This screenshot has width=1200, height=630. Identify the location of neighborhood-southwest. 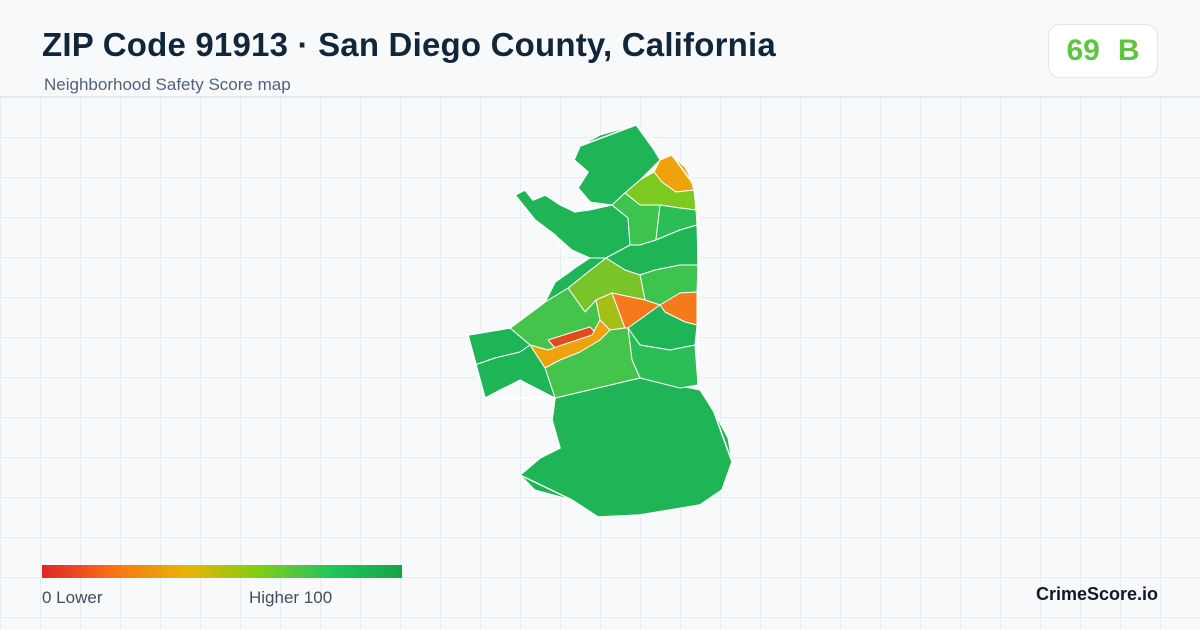
(592, 363).